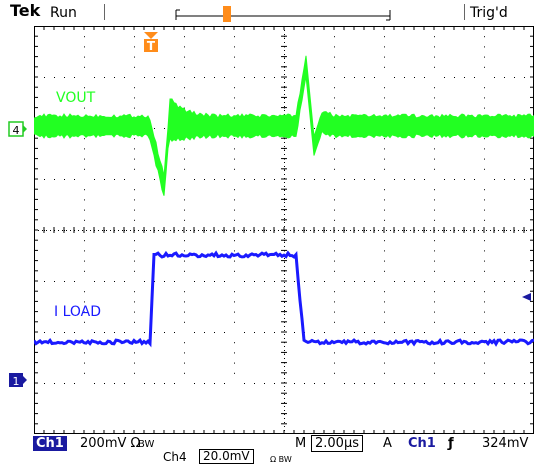 The width and height of the screenshot is (538, 467). What do you see at coordinates (18, 380) in the screenshot?
I see `ch1-ground-marker: 1` at bounding box center [18, 380].